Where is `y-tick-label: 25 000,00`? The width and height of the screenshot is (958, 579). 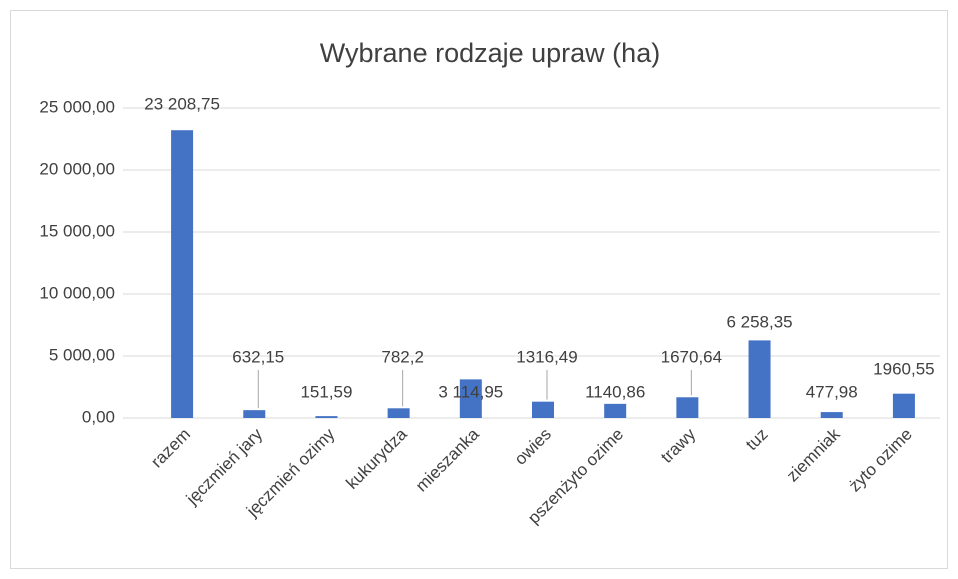
y-tick-label: 25 000,00 is located at coordinates (77, 106).